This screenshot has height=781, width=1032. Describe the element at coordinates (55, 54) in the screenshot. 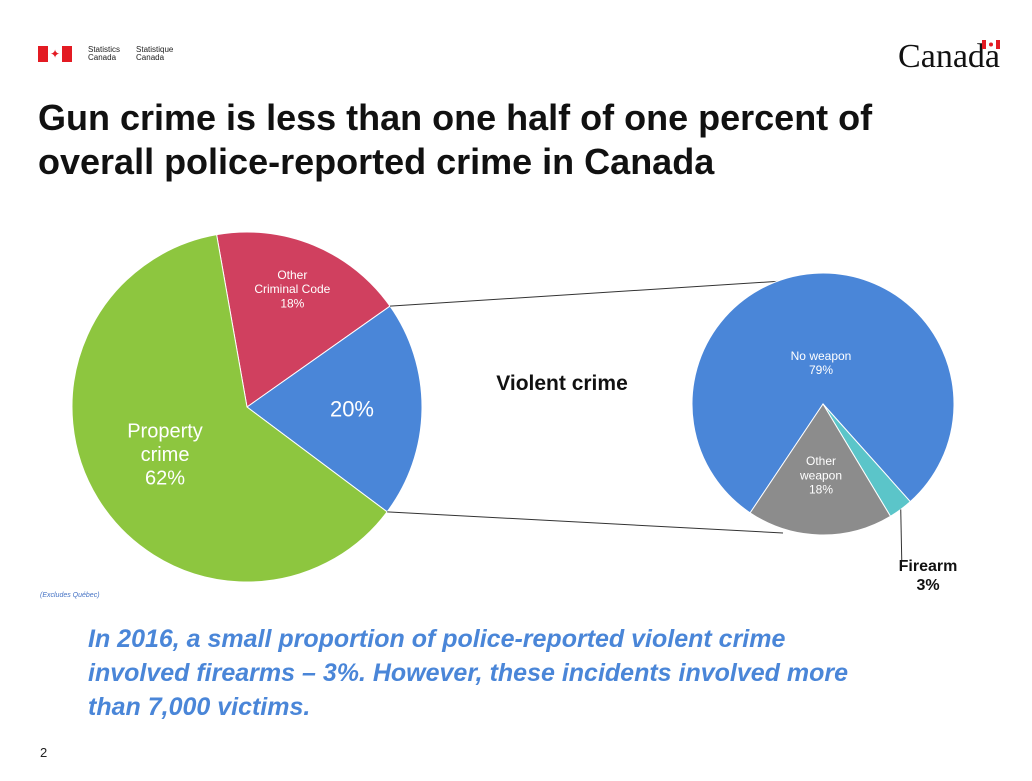

I see `canada-flag-icon: ✦` at that location.